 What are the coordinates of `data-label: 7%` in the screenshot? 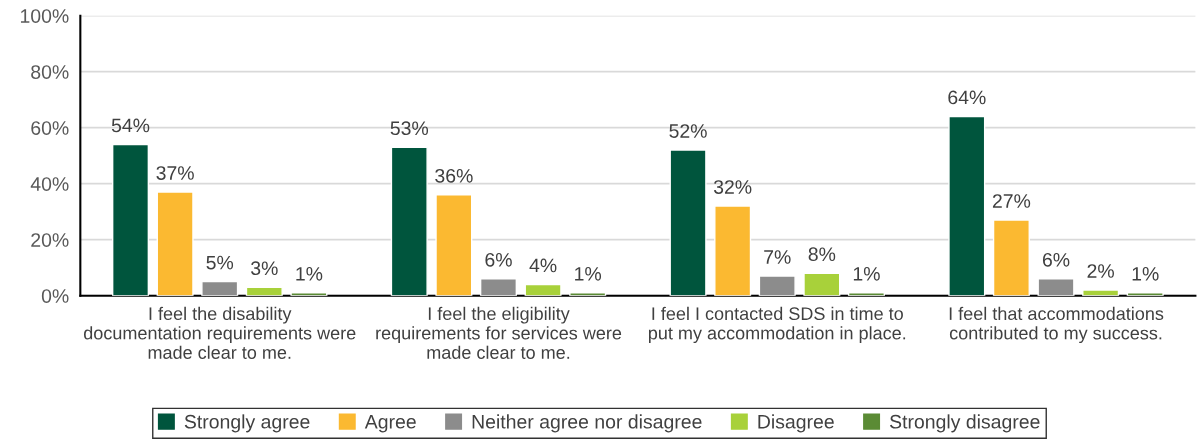 It's located at (777, 257).